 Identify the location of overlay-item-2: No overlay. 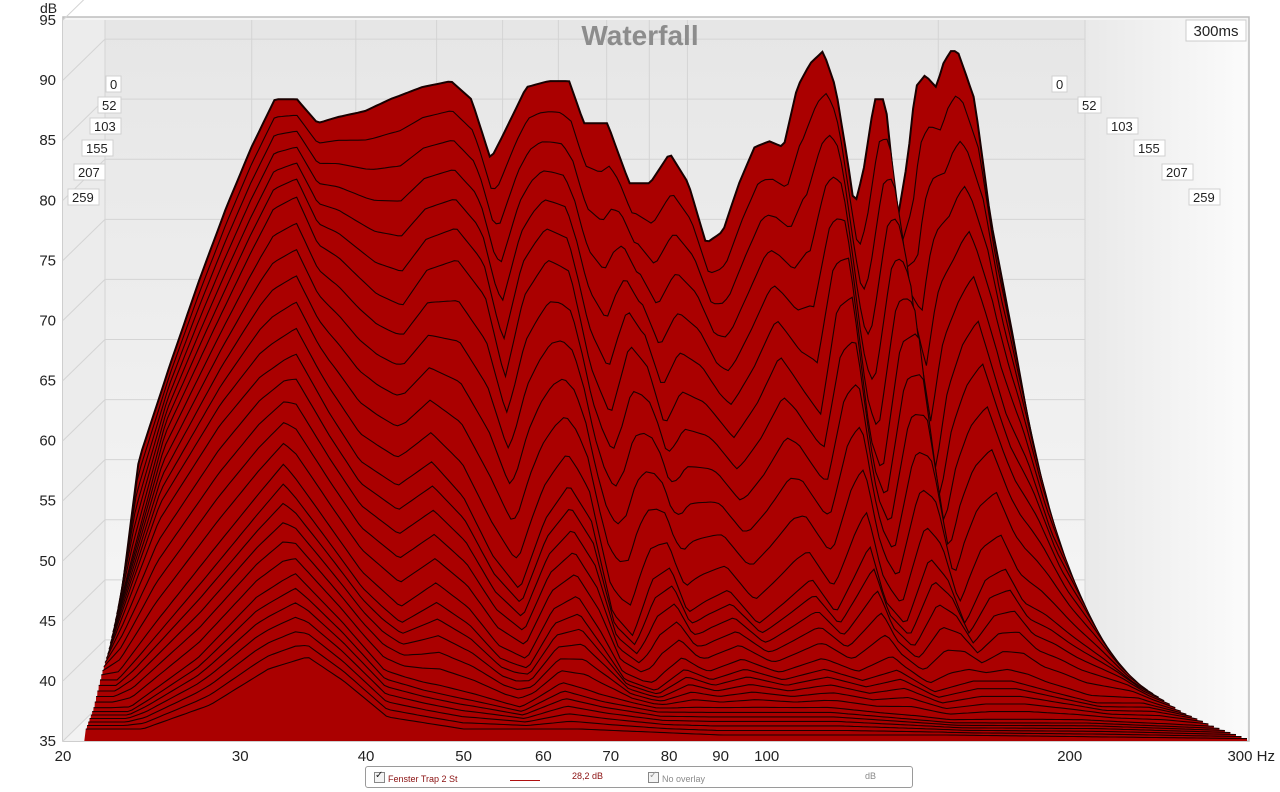
(677, 777).